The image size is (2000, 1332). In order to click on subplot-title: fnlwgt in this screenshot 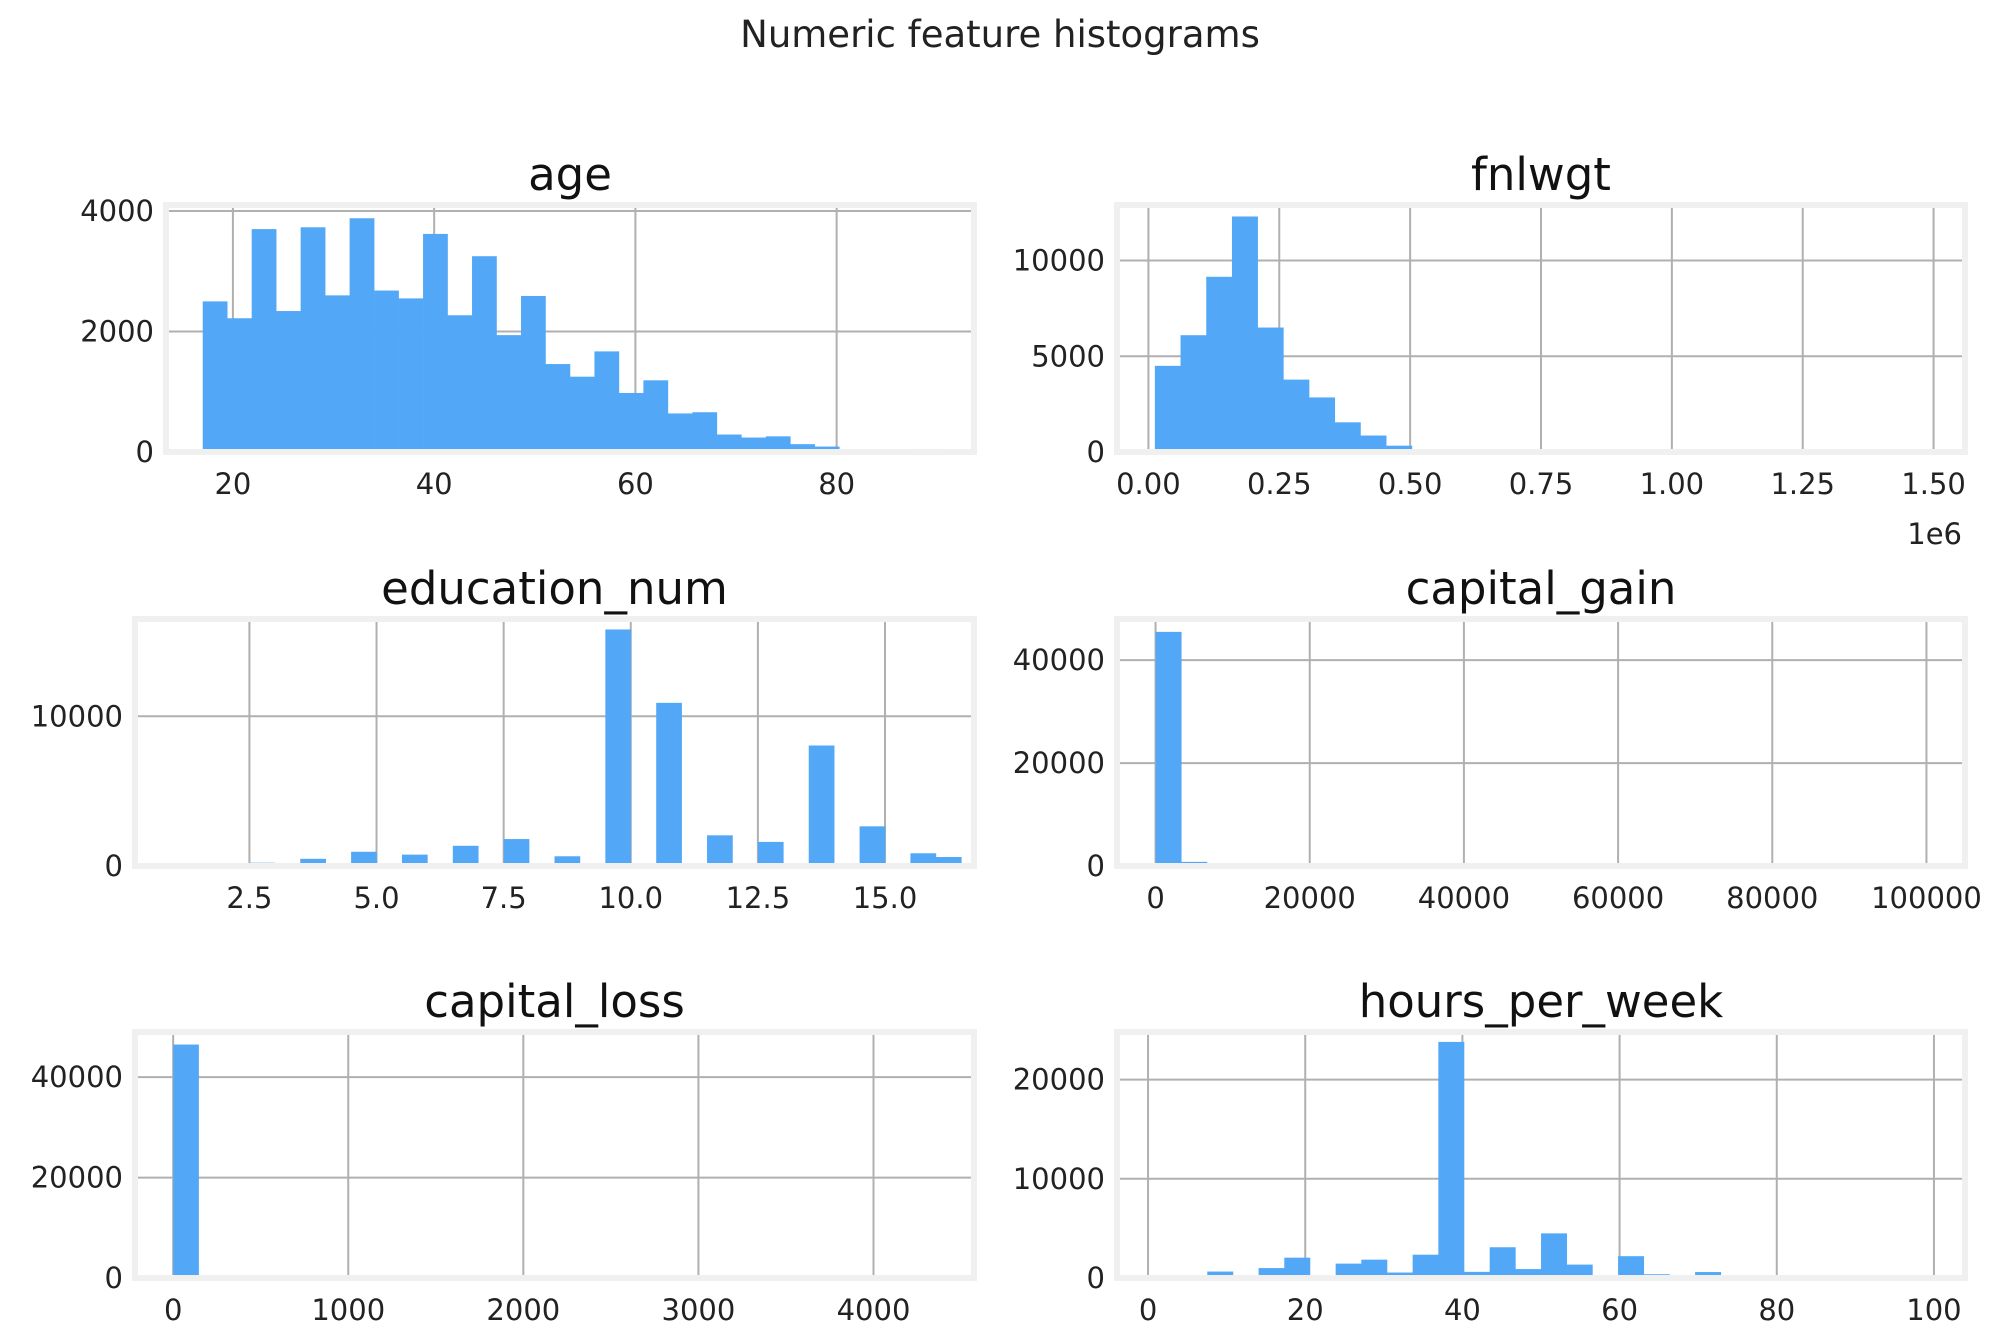, I will do `click(1541, 174)`.